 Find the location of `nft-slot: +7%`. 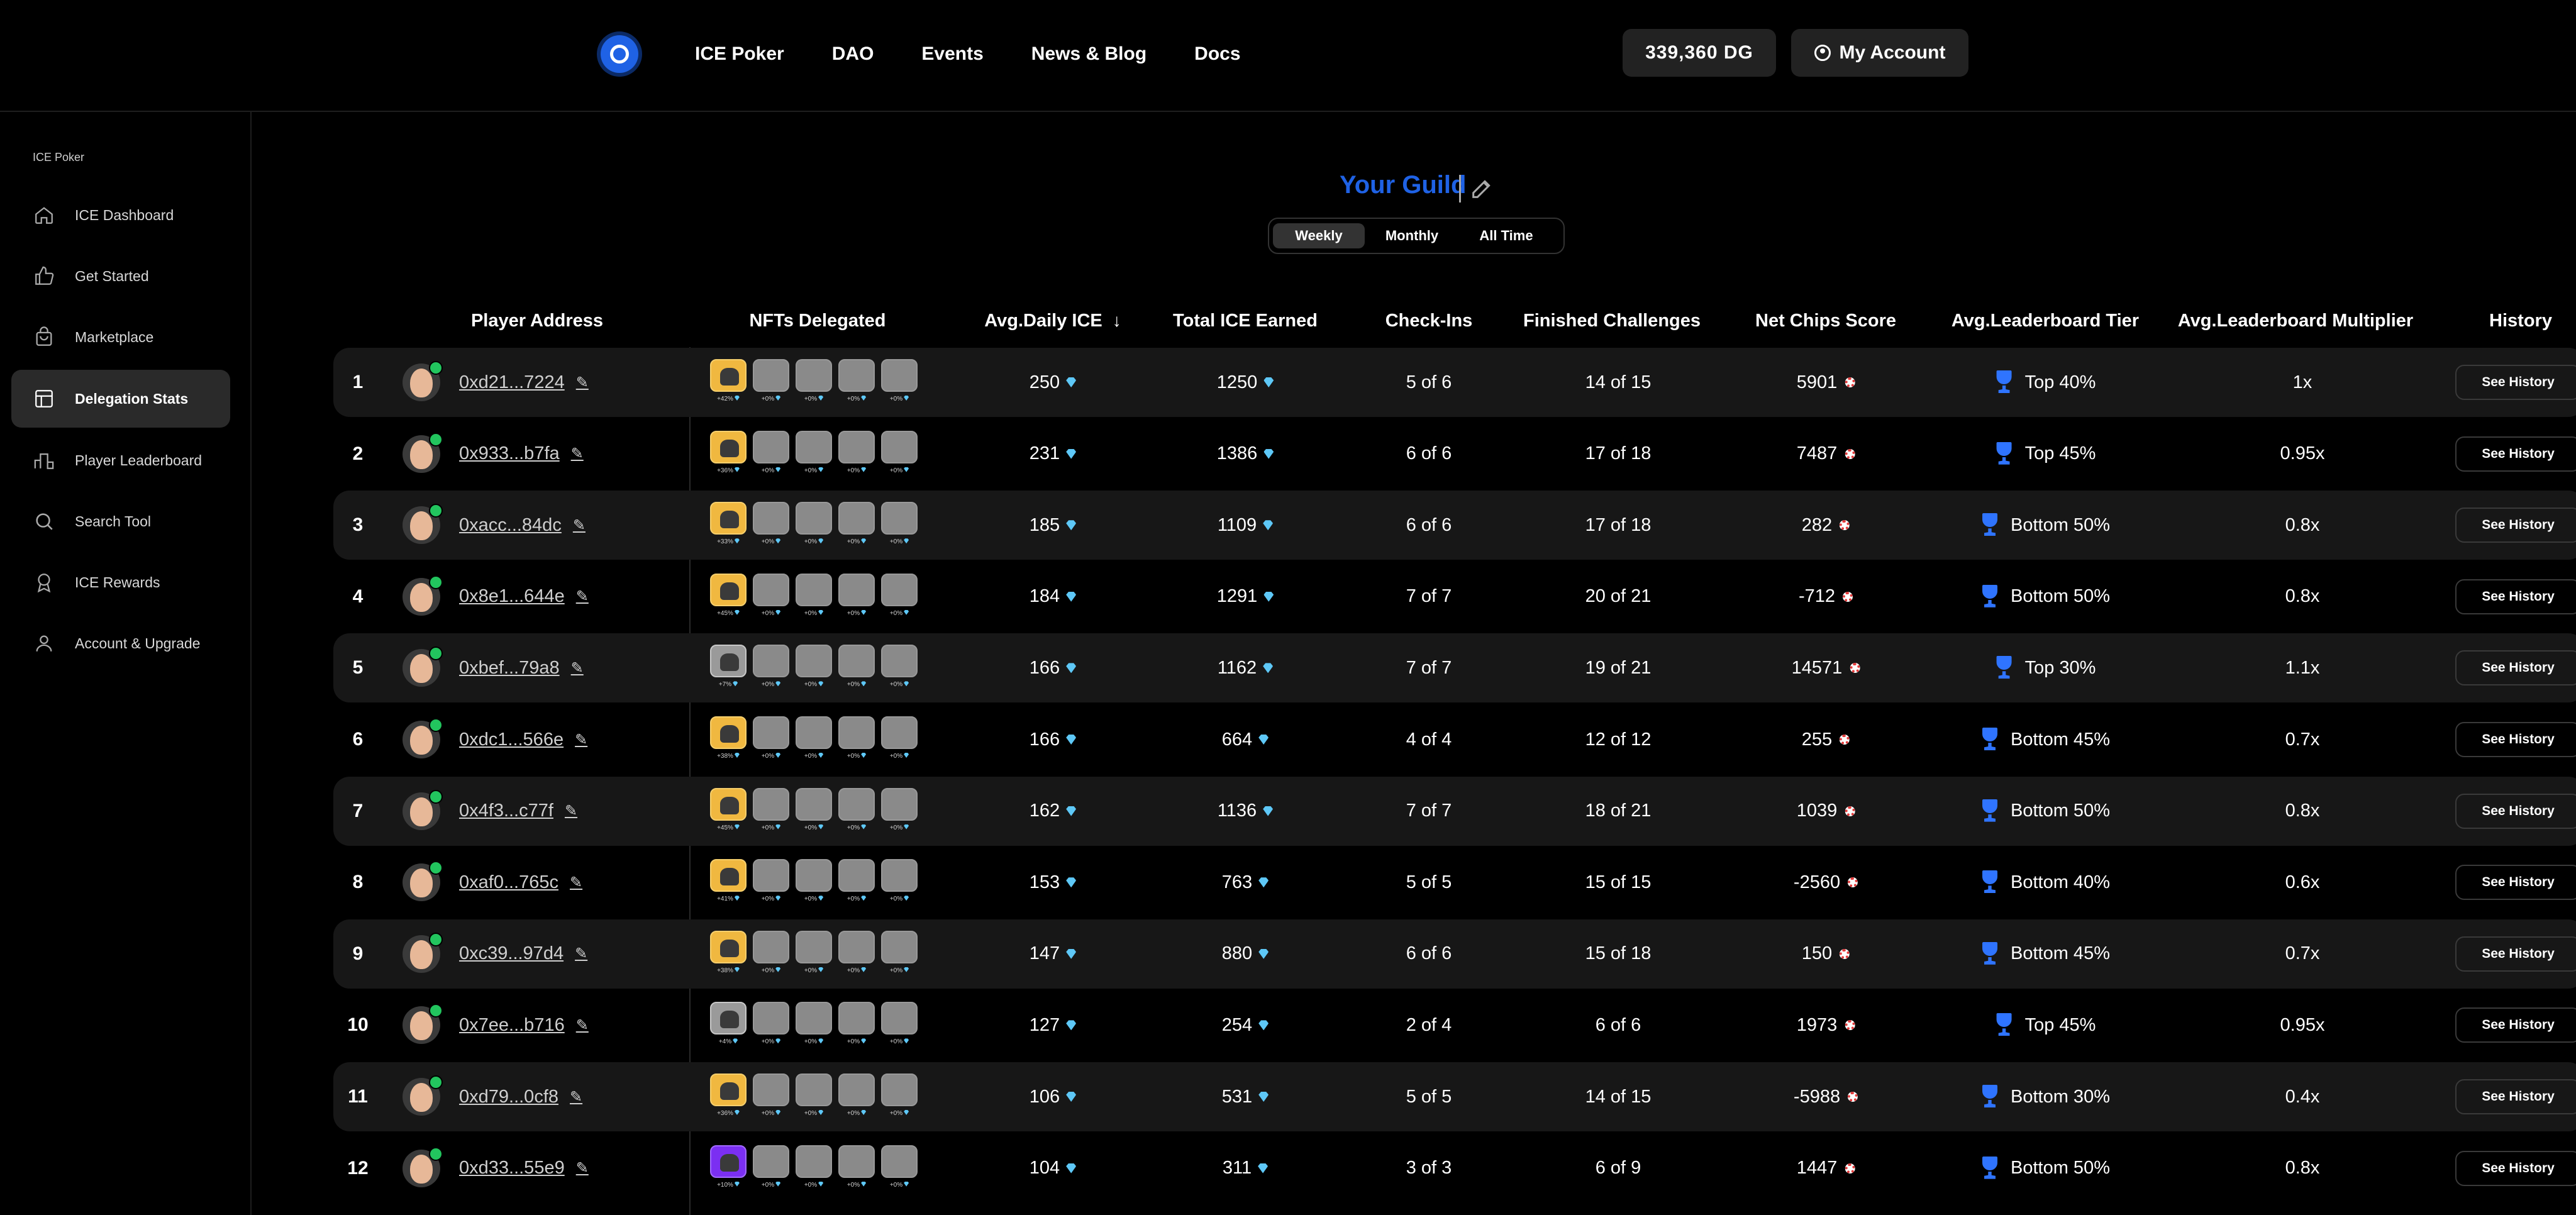

nft-slot: +7% is located at coordinates (728, 667).